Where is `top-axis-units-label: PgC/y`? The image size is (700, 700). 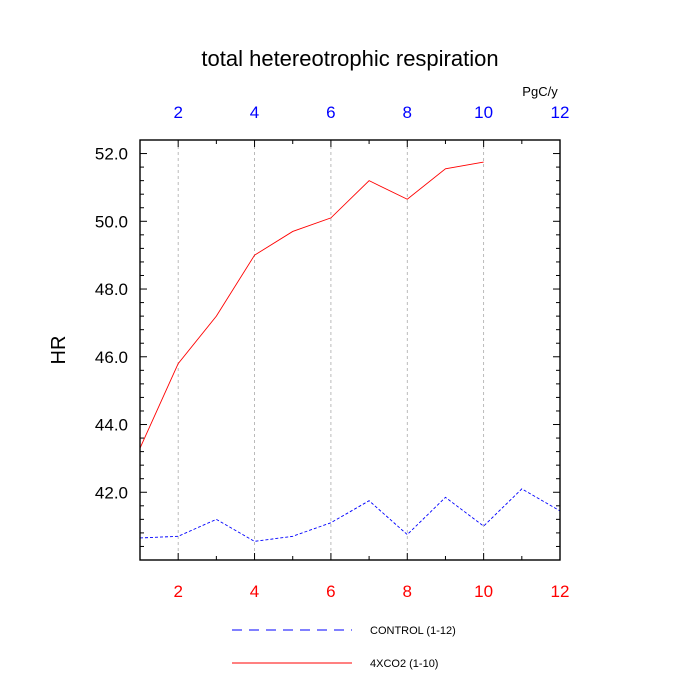
top-axis-units-label: PgC/y is located at coordinates (540, 91).